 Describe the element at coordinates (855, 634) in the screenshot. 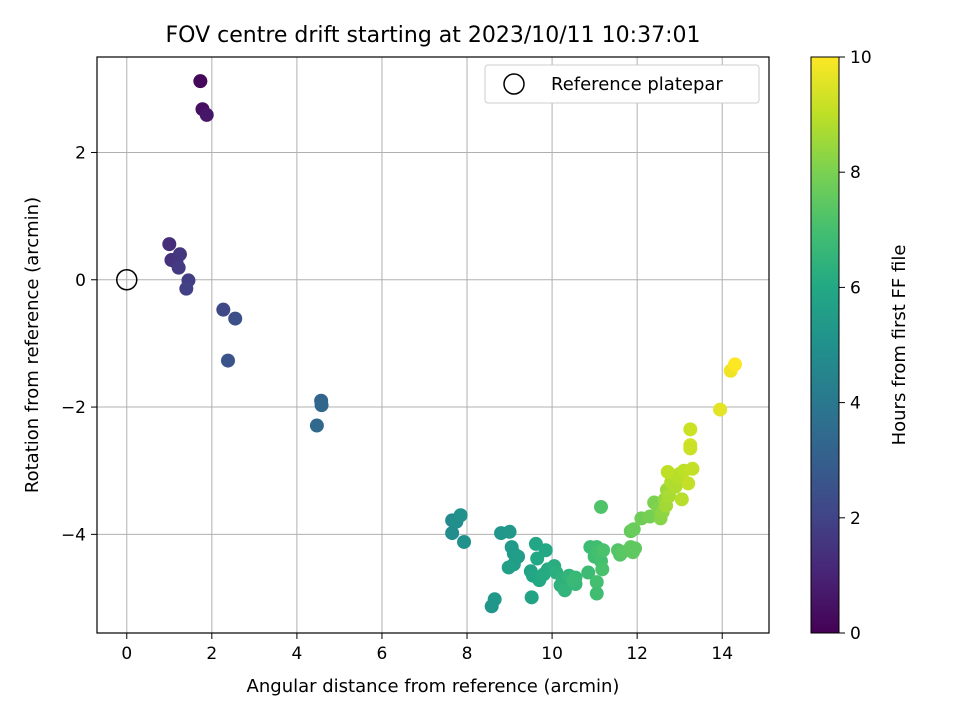

I see `colorbar-tick-label: 0` at that location.